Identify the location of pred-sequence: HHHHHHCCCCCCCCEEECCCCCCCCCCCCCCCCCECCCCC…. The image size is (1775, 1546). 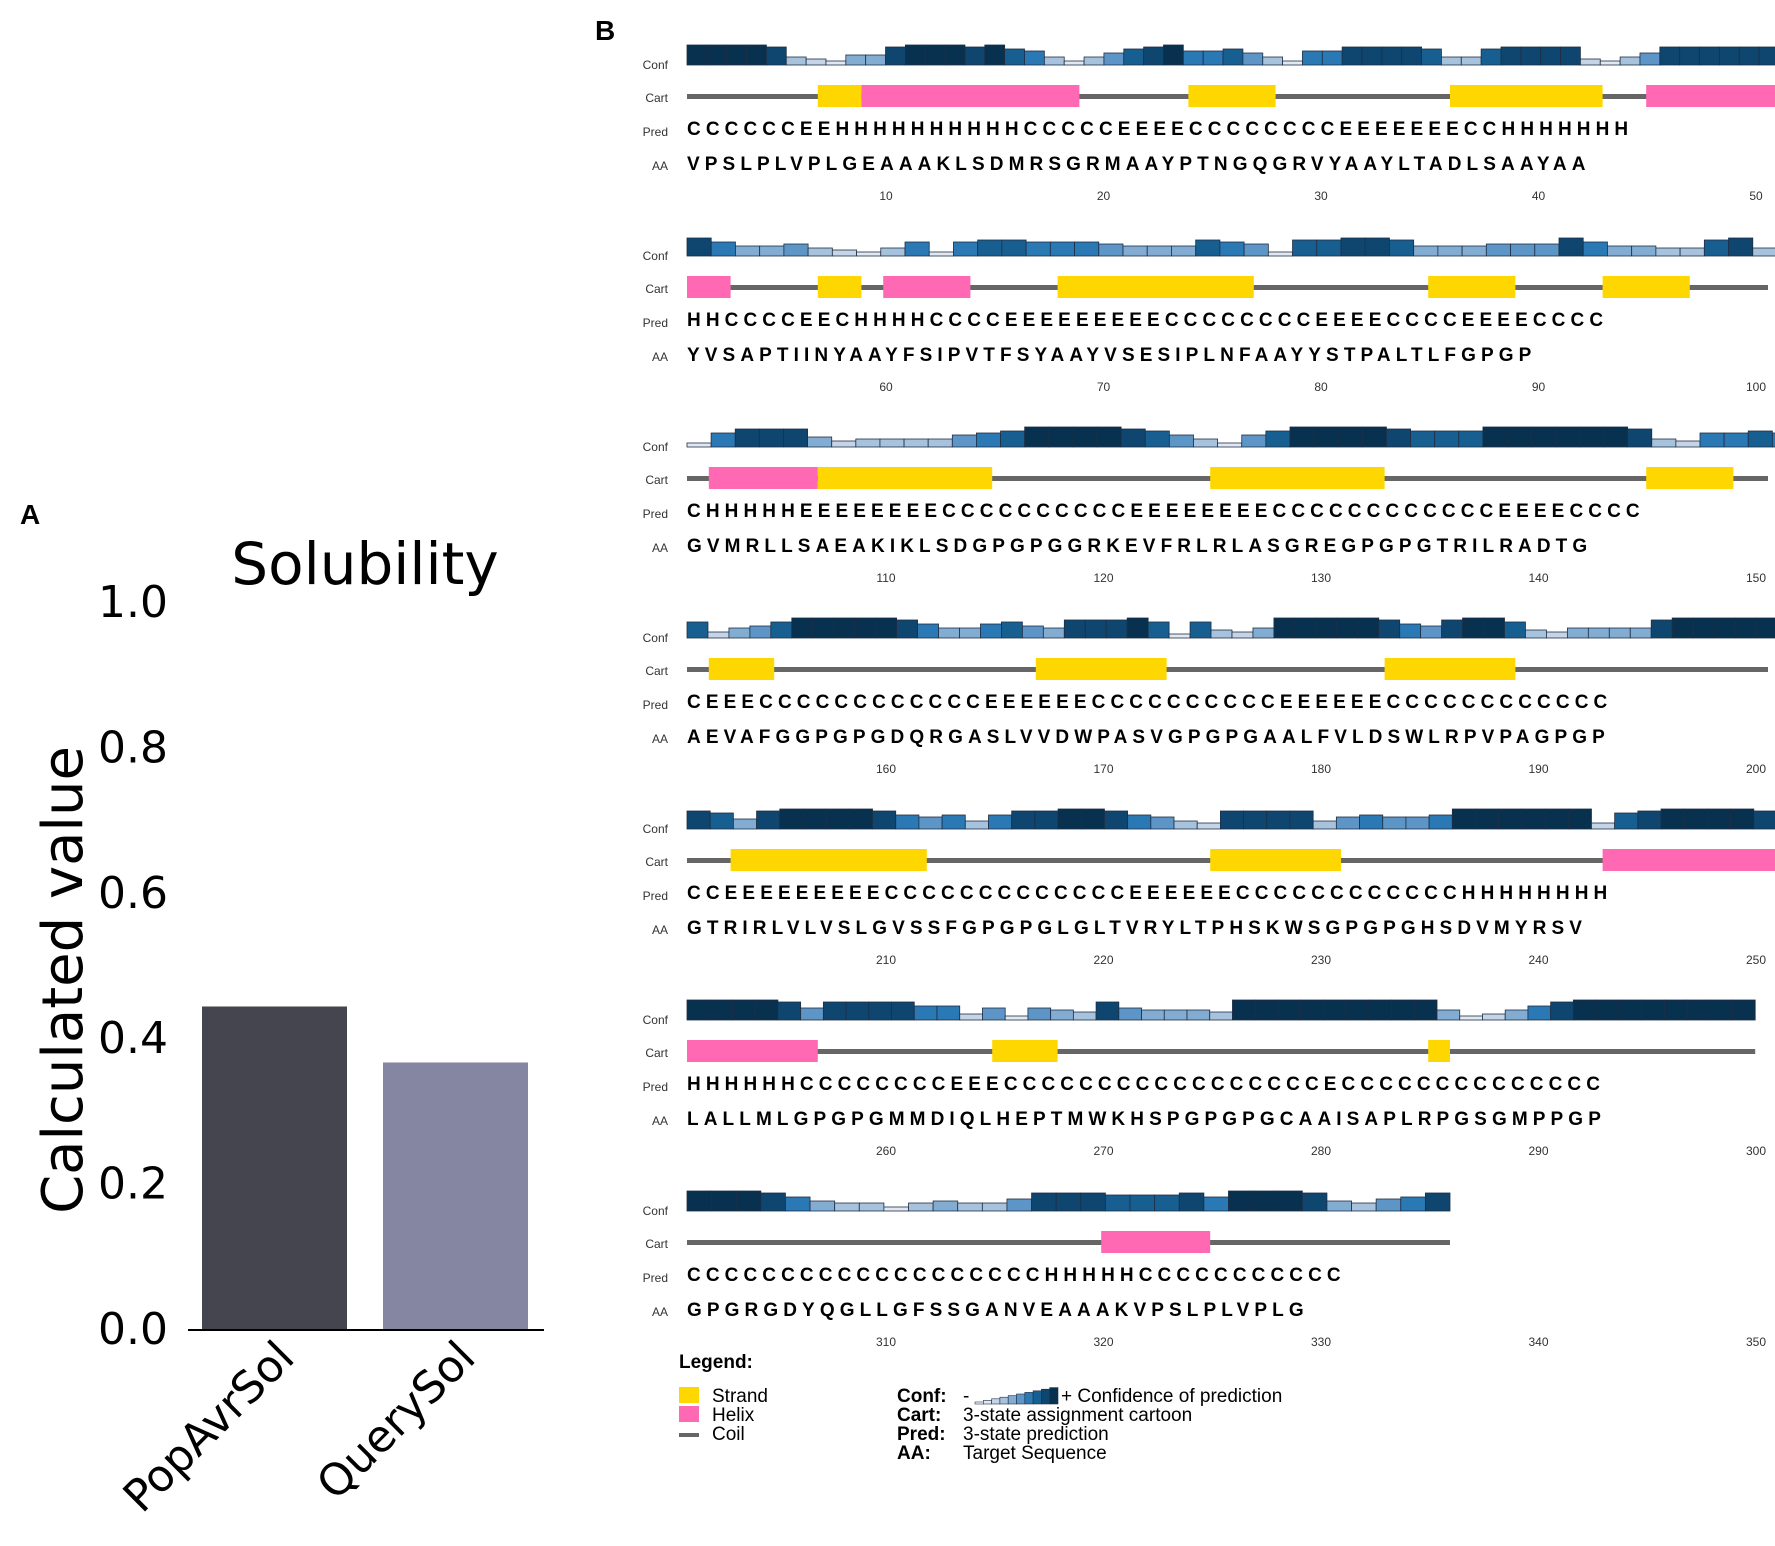
(1146, 1084).